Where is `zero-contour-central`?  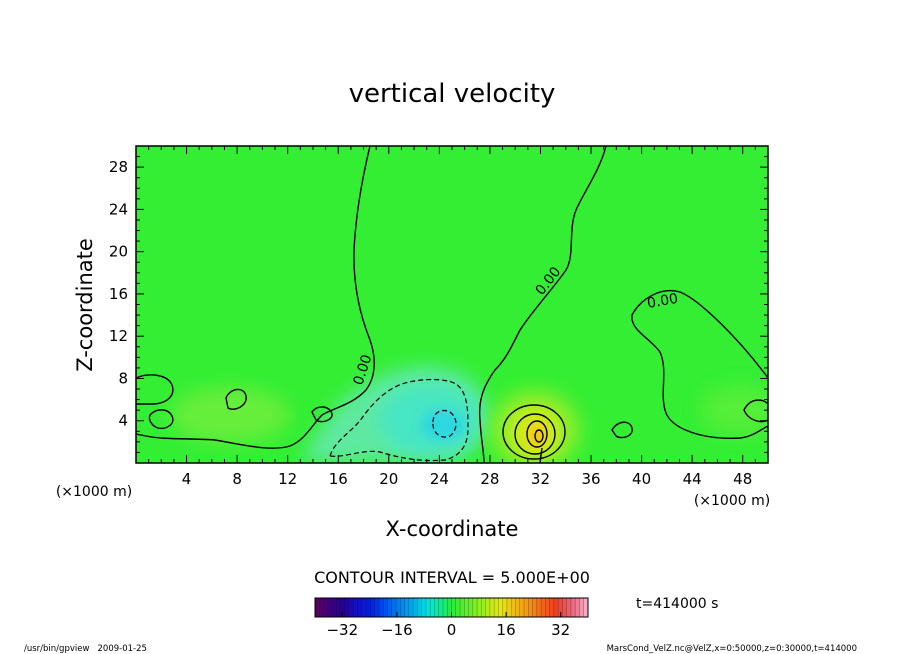 zero-contour-central is located at coordinates (542, 304).